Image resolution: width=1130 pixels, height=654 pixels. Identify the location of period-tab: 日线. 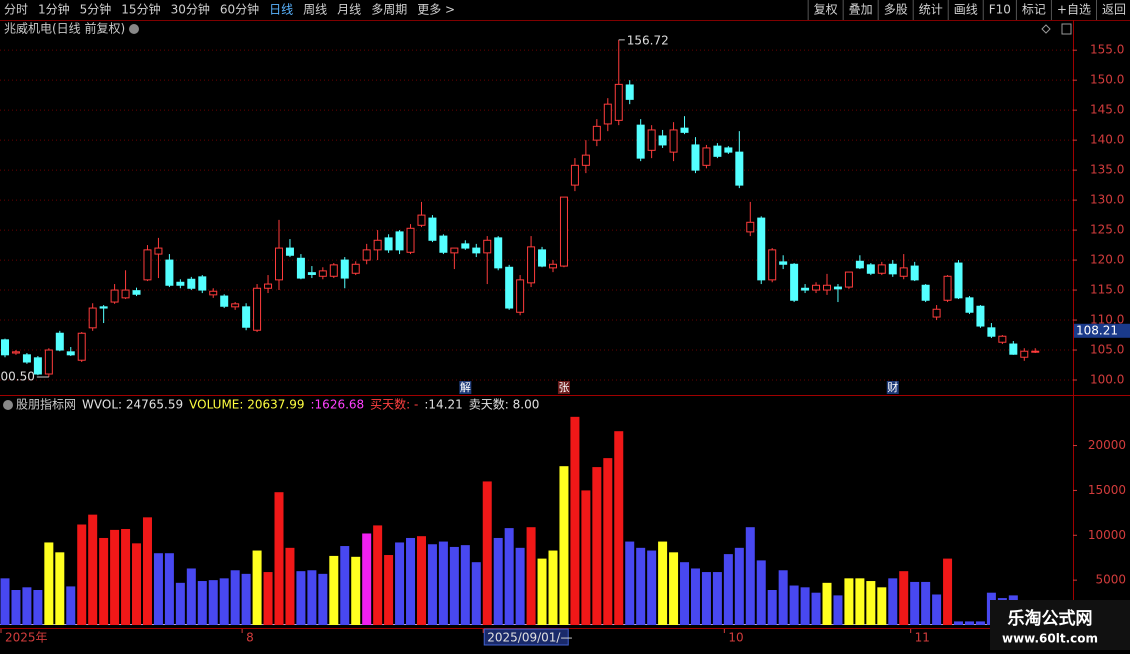
(281, 10).